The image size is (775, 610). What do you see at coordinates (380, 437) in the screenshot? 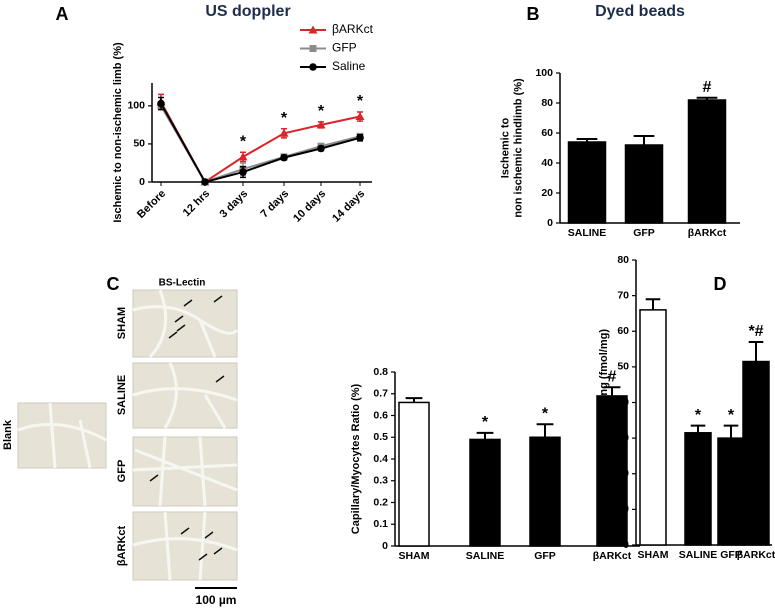
I see `y-tick-label: 0.5` at bounding box center [380, 437].